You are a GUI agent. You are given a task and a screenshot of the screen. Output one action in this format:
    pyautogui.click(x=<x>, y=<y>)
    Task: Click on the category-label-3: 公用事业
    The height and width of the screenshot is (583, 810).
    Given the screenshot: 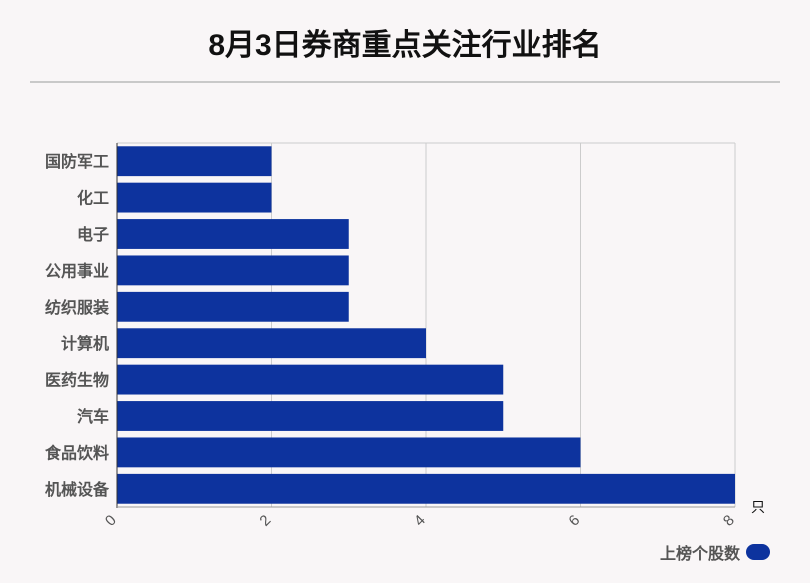 What is the action you would take?
    pyautogui.click(x=77, y=271)
    